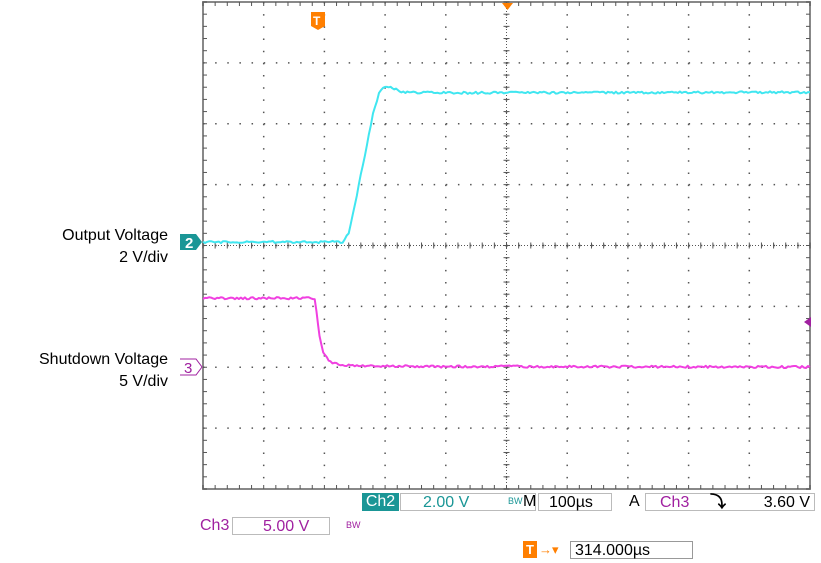 The image size is (821, 563). I want to click on trigger-position-marker, so click(507, 6).